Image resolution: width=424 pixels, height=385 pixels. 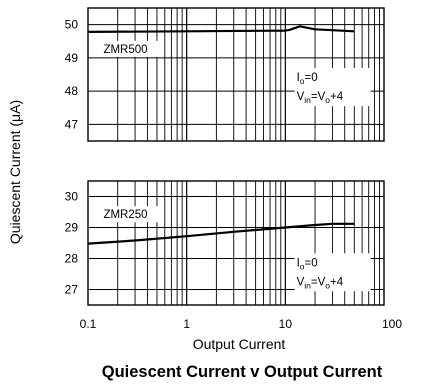 What do you see at coordinates (286, 324) in the screenshot?
I see `x-tick-label: 10` at bounding box center [286, 324].